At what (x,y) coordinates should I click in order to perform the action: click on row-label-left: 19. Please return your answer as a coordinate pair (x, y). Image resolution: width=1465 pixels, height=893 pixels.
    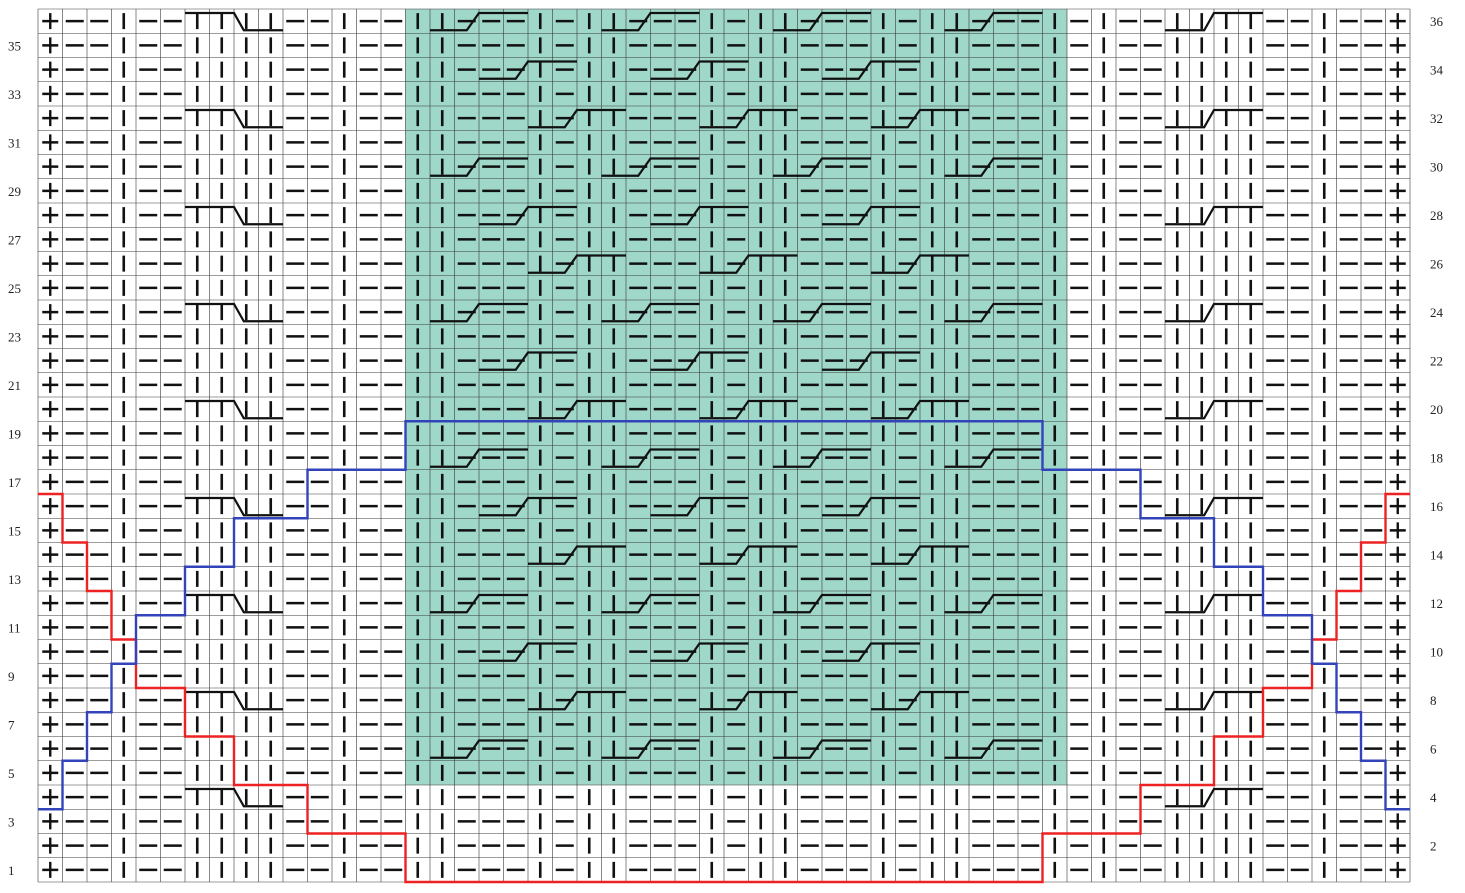
    Looking at the image, I should click on (14, 433).